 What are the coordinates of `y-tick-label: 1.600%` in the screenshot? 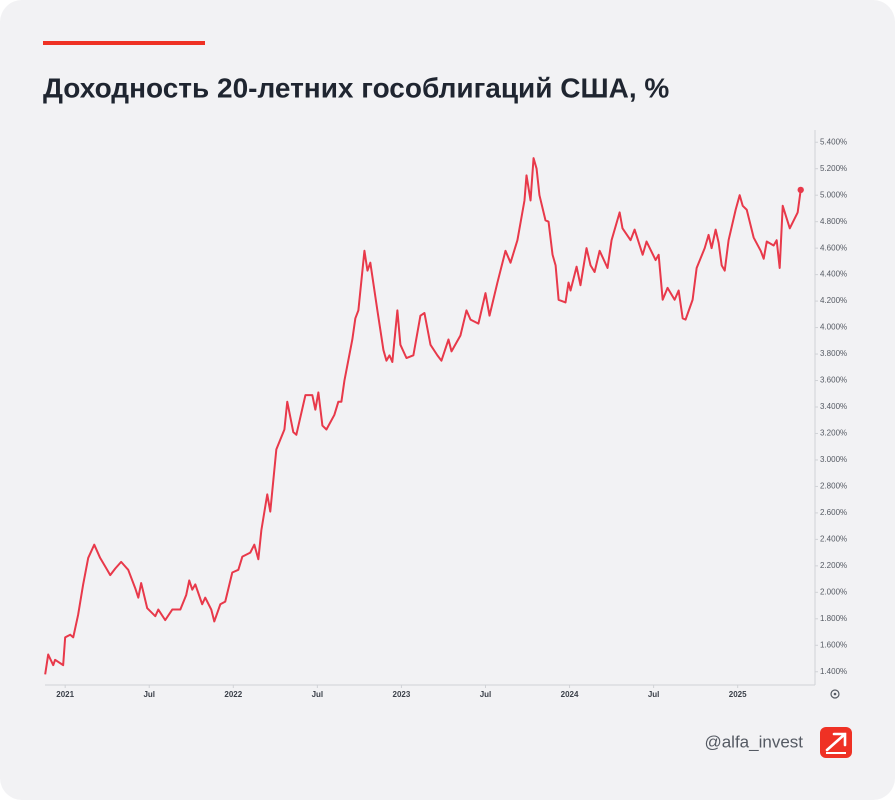 It's located at (833, 644).